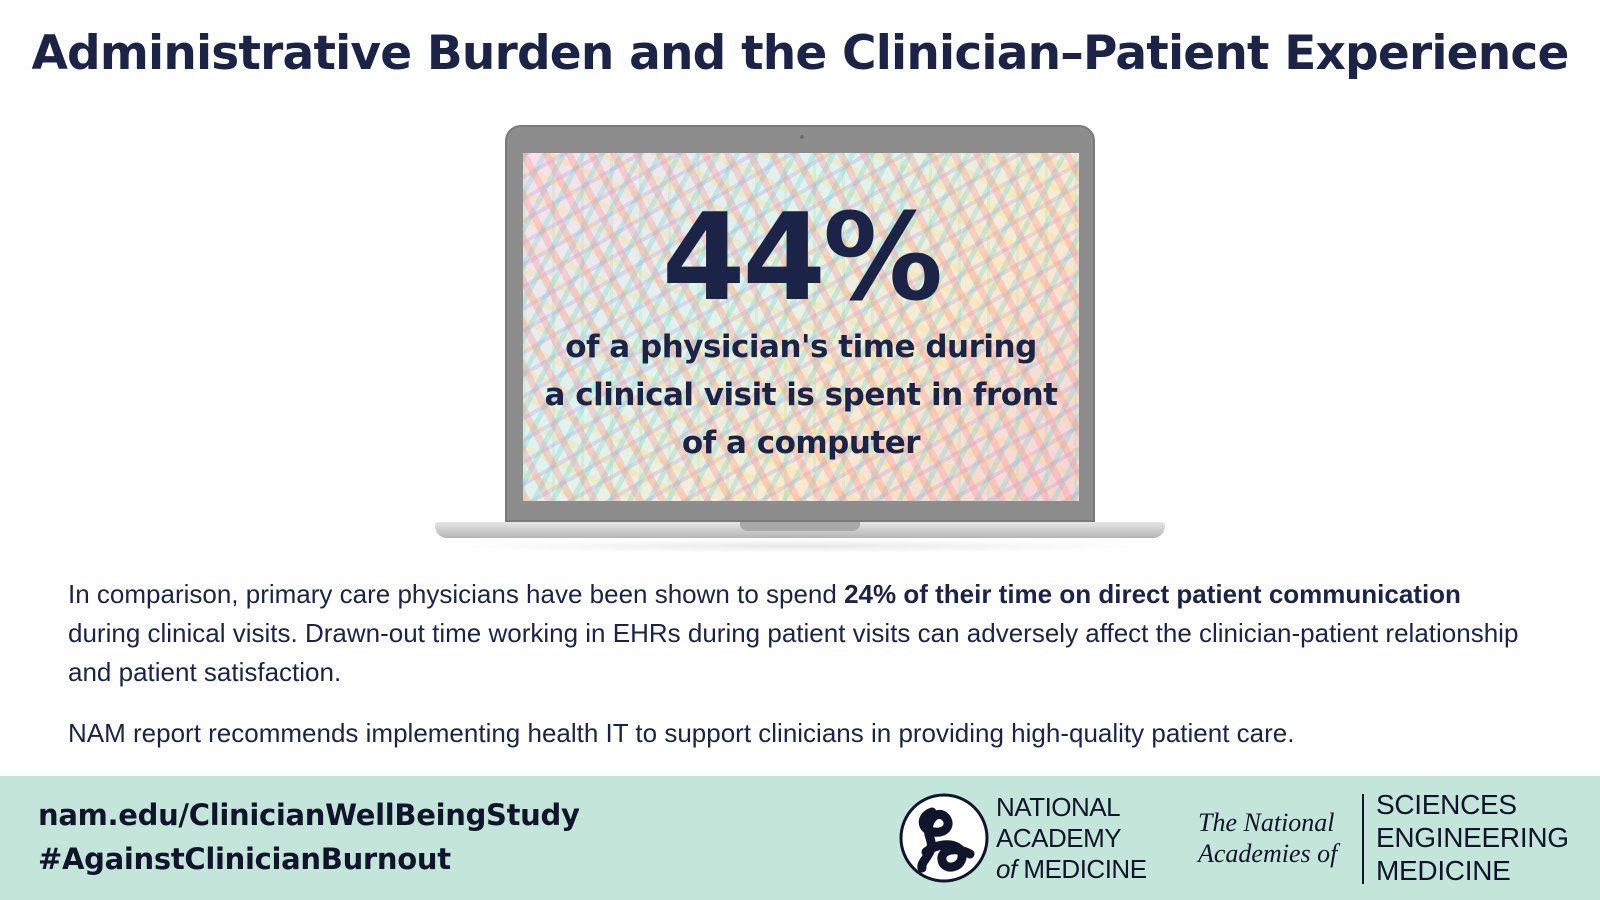 Image resolution: width=1600 pixels, height=900 pixels. I want to click on nasem-wordmark-left: The National Academies of, so click(1268, 838).